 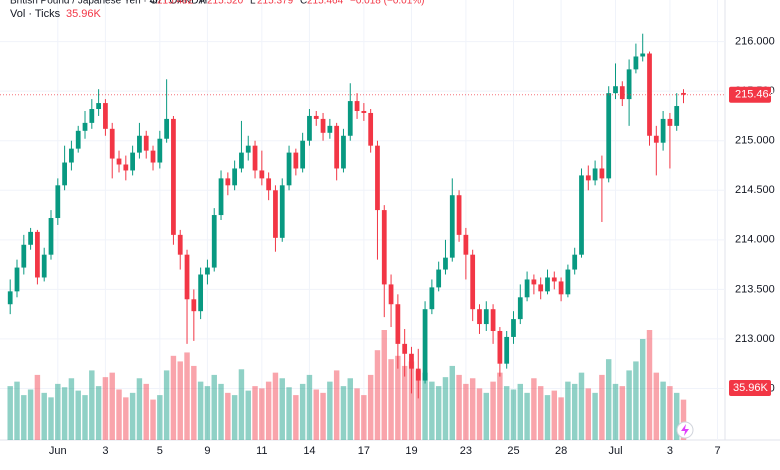 I want to click on x-tick-label: 25, so click(x=513, y=451).